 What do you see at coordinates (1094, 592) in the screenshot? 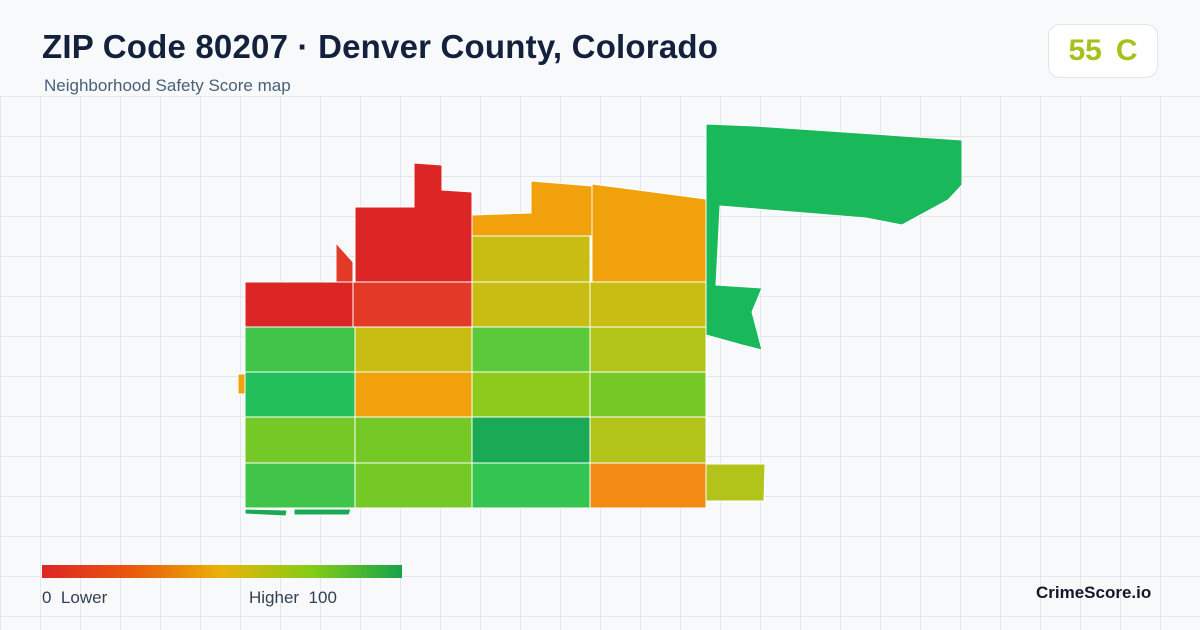
I see `brand-label: CrimeScore.io` at bounding box center [1094, 592].